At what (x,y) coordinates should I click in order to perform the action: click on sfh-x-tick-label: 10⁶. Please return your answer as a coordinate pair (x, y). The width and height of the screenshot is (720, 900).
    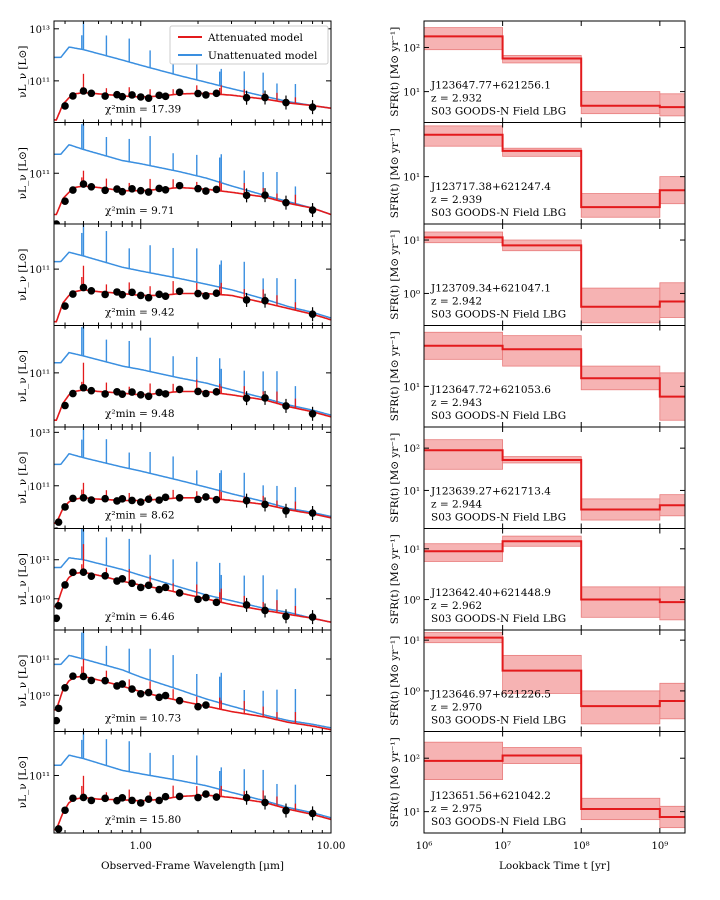
    Looking at the image, I should click on (424, 846).